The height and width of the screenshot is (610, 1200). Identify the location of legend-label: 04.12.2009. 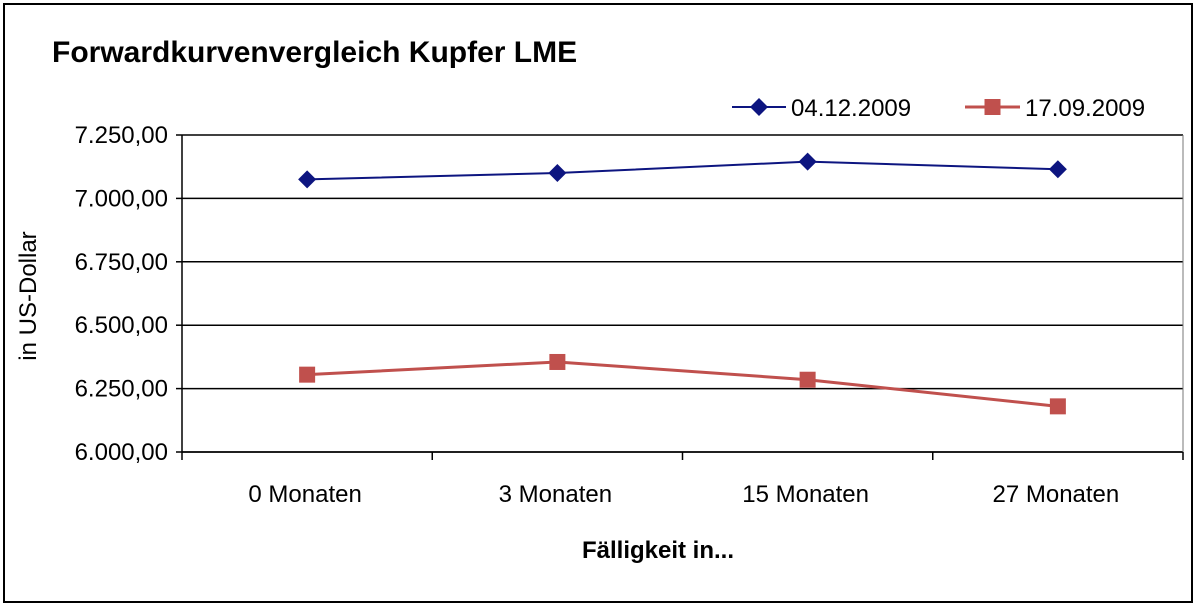
(851, 108).